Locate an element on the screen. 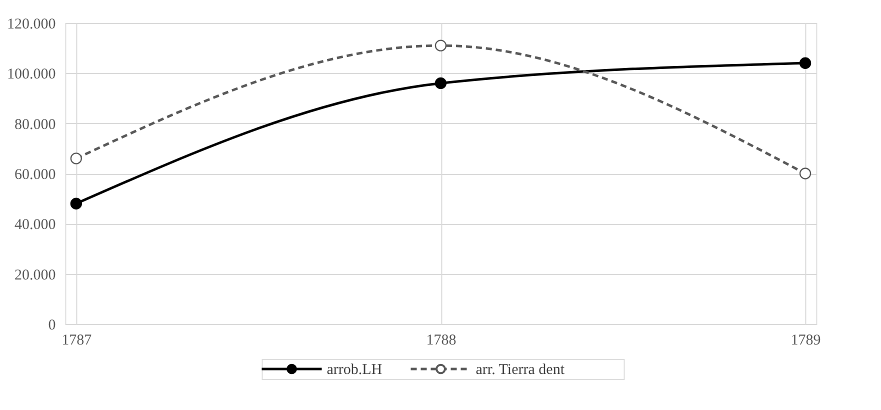 Image resolution: width=881 pixels, height=410 pixels. legend-label: arrob.LH is located at coordinates (354, 370).